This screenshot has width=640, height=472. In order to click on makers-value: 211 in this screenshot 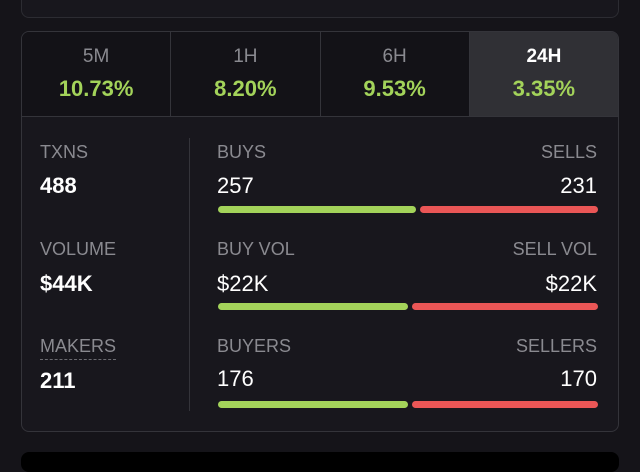, I will do `click(58, 380)`.